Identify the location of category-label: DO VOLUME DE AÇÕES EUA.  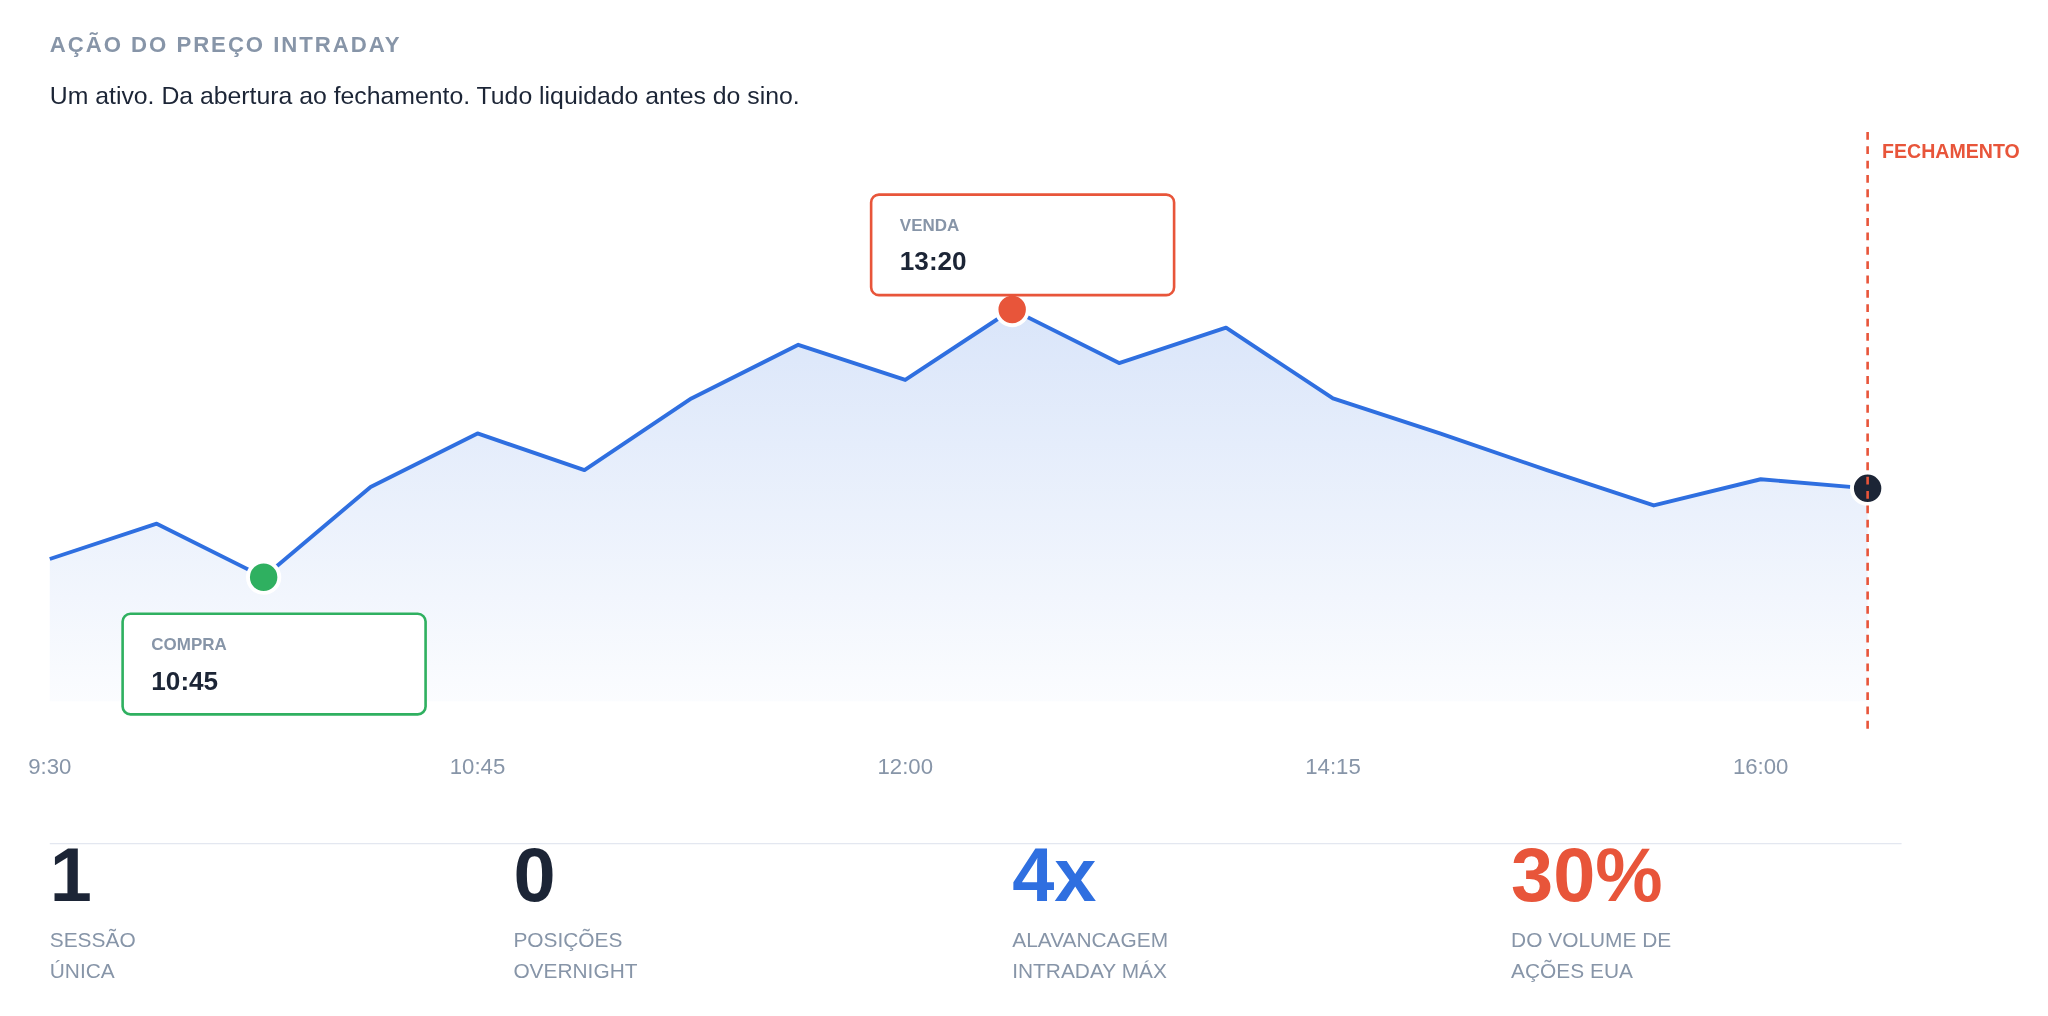
(1591, 955).